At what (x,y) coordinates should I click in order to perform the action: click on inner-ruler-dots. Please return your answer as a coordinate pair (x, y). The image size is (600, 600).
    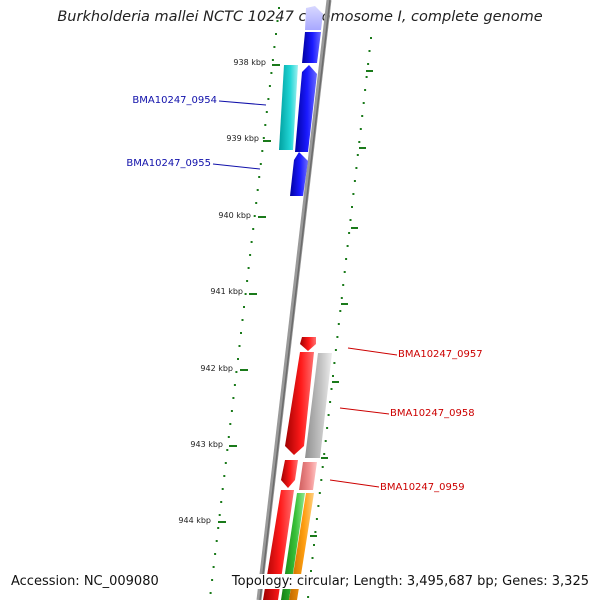
    Looking at the image, I should click on (244, 300).